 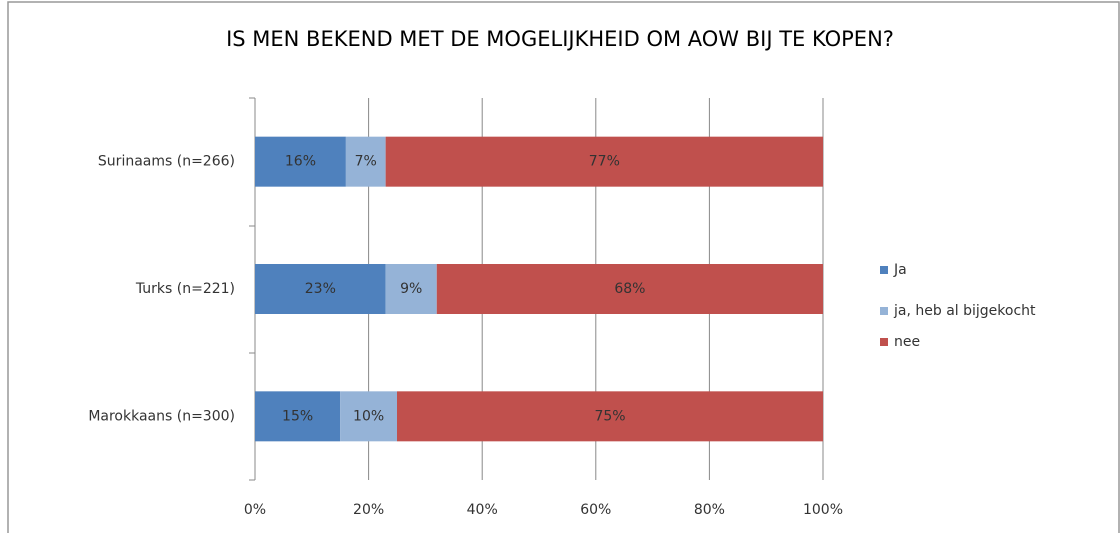 What do you see at coordinates (964, 311) in the screenshot?
I see `legend-label: ja, heb al bijgekocht` at bounding box center [964, 311].